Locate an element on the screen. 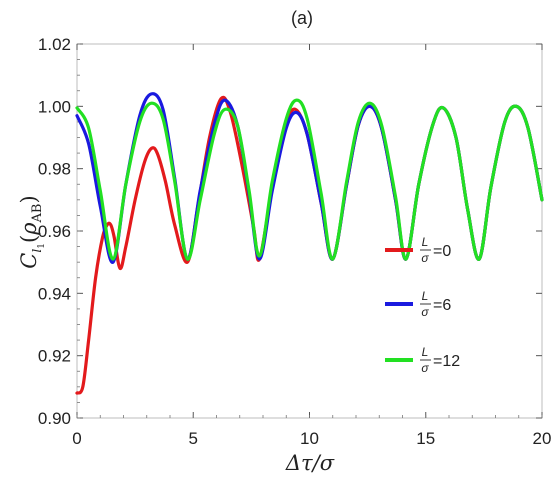  y-tick-label: 0.96 is located at coordinates (54, 231).